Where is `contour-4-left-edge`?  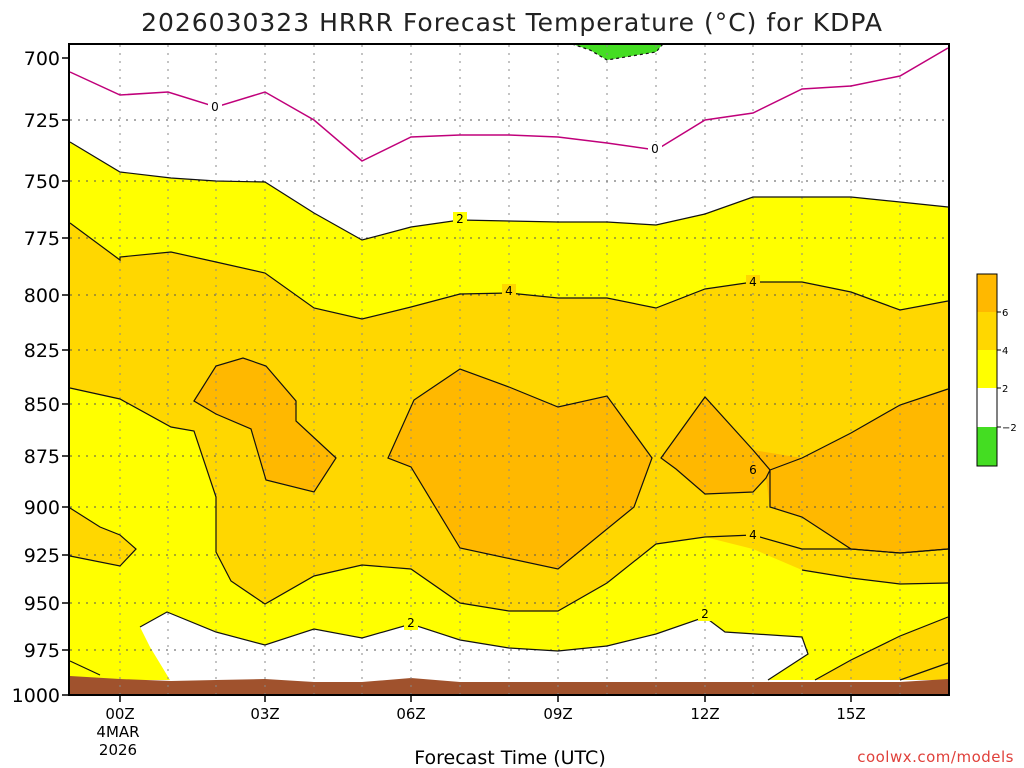
contour-4-left-edge is located at coordinates (103, 537).